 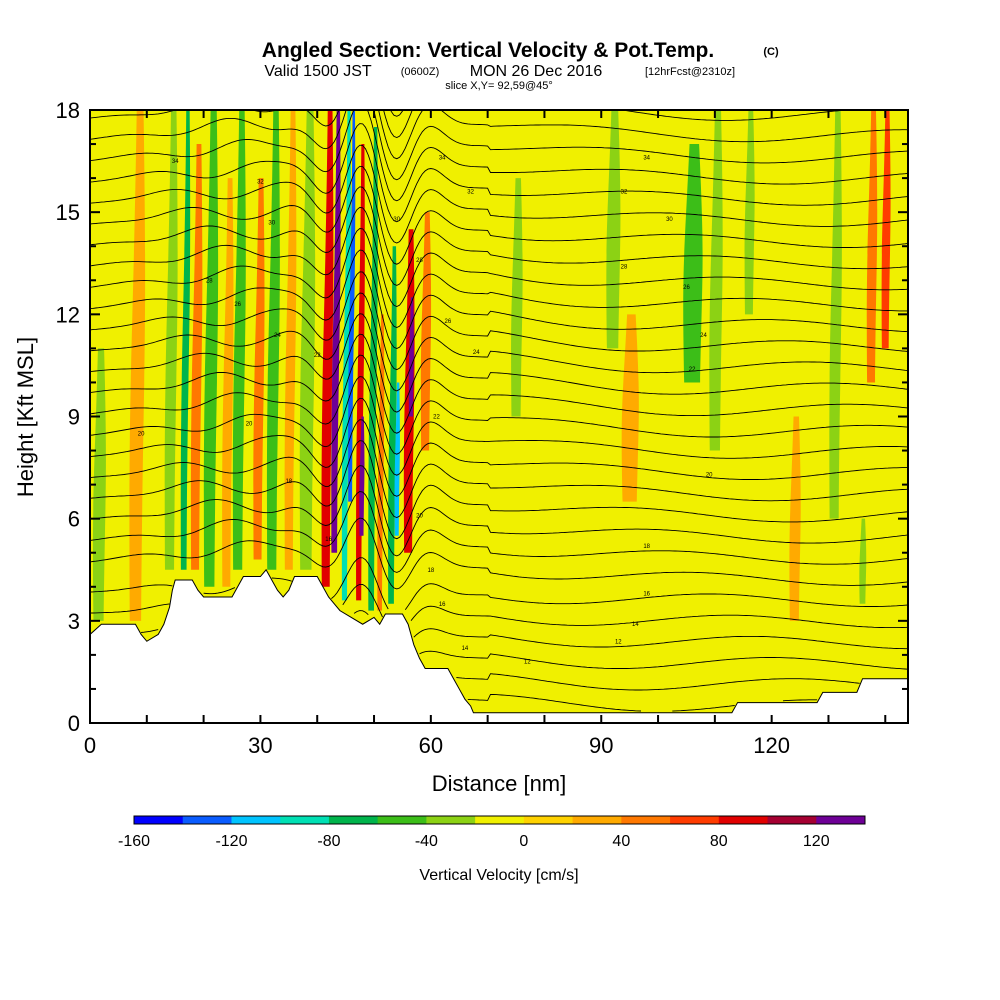 I want to click on colorbar-tick-label: 120, so click(x=816, y=841).